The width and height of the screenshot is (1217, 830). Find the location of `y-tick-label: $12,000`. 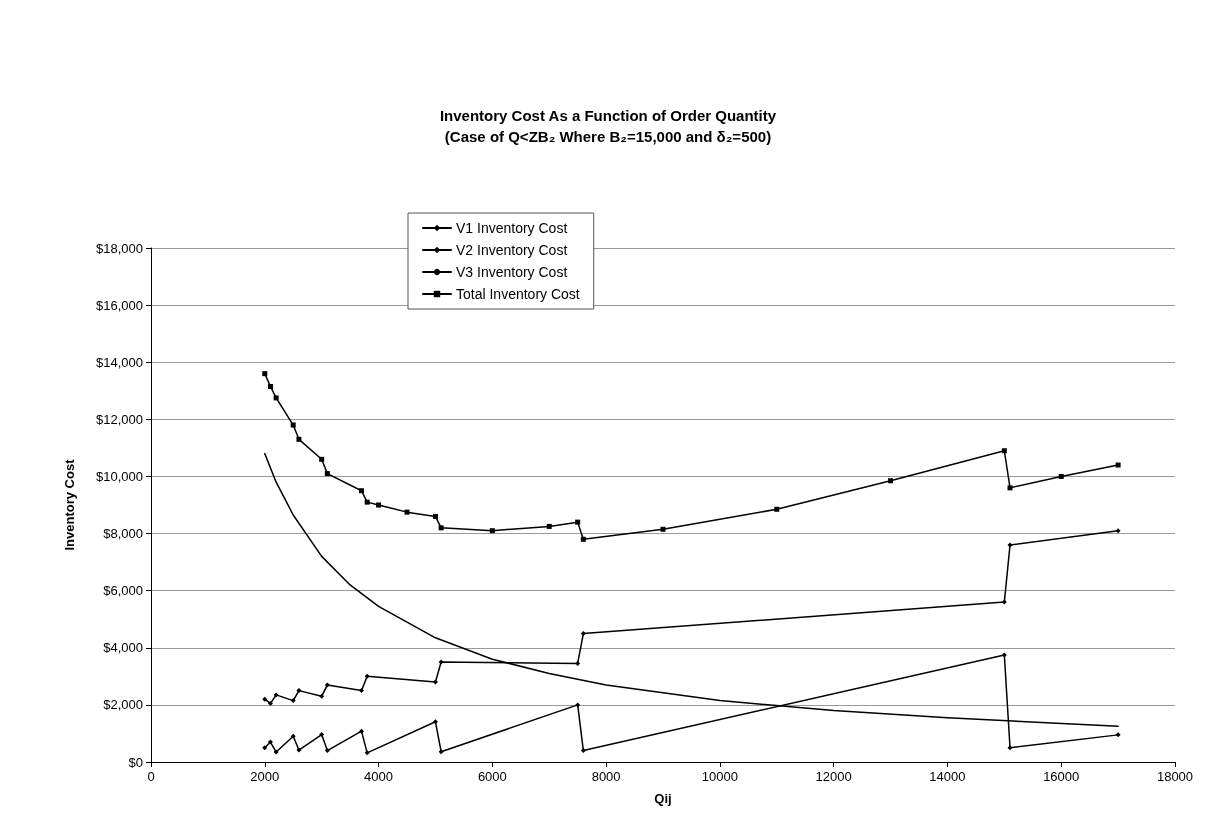

y-tick-label: $12,000 is located at coordinates (119, 419).